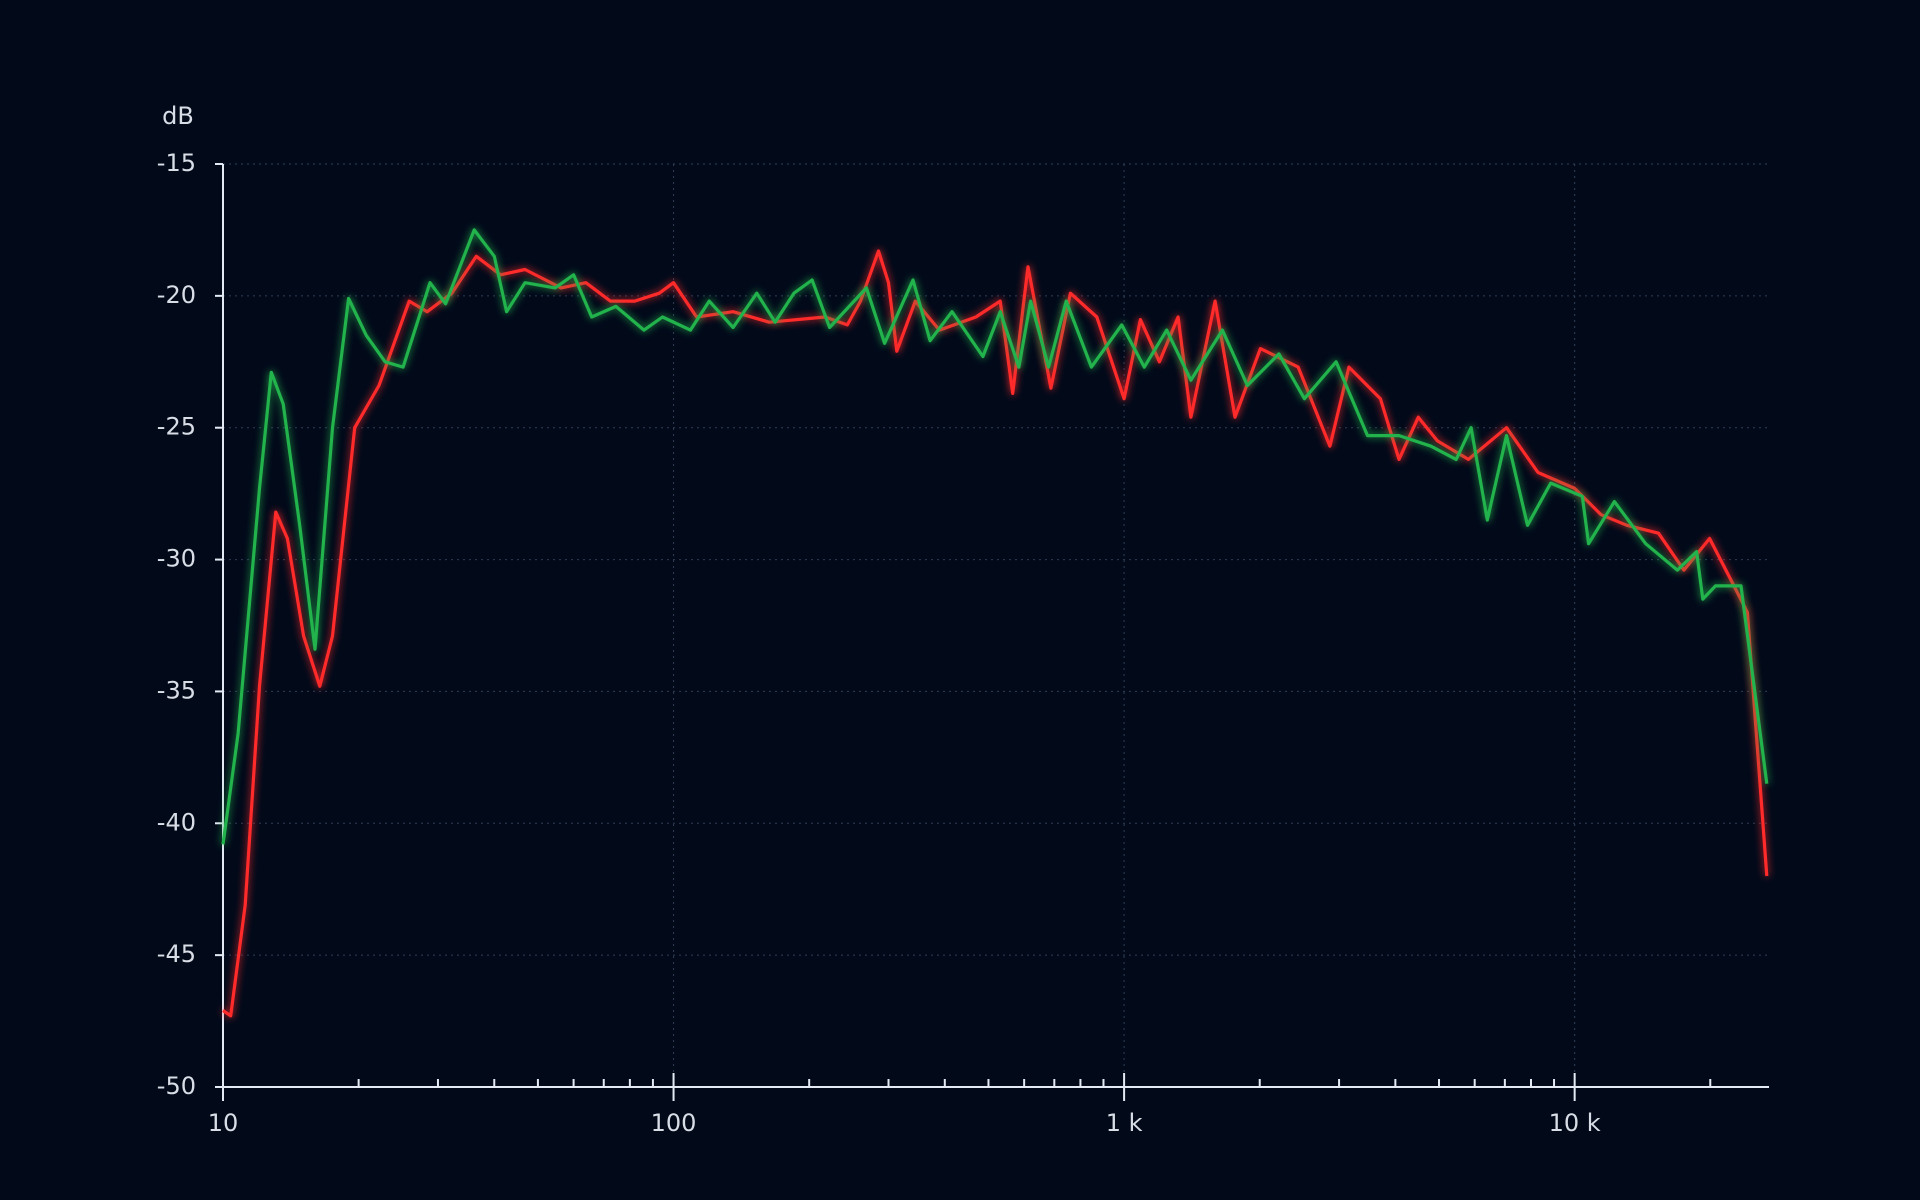 Image resolution: width=1920 pixels, height=1200 pixels. Describe the element at coordinates (674, 1123) in the screenshot. I see `x-tick-label: 100` at that location.